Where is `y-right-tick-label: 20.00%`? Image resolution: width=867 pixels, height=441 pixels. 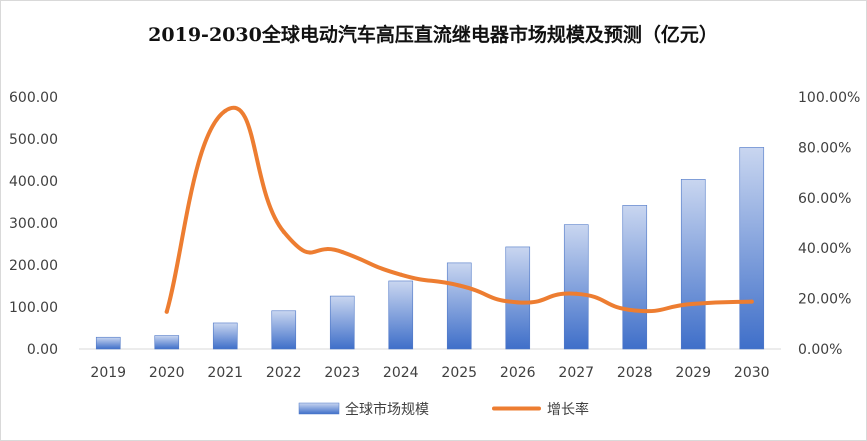 y-right-tick-label: 20.00% is located at coordinates (824, 300).